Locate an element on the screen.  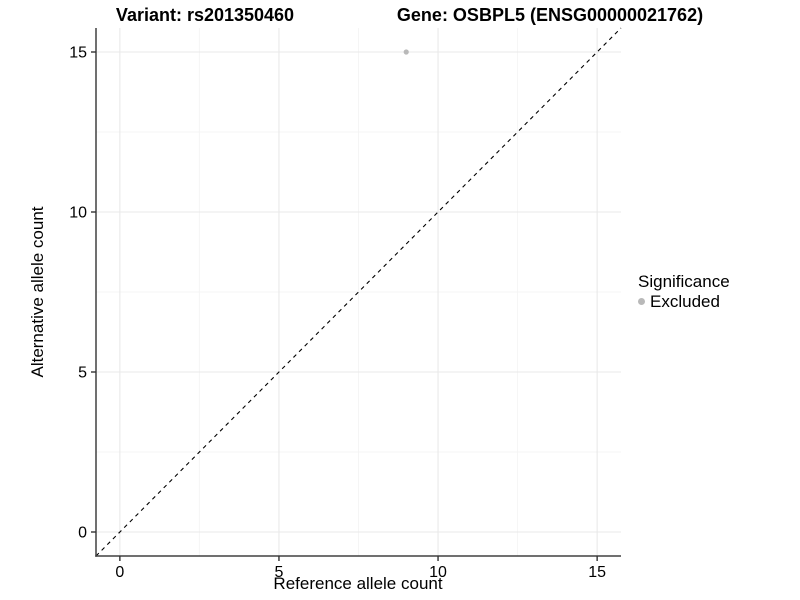
y-axis-title: Alternative allele count is located at coordinates (37, 292).